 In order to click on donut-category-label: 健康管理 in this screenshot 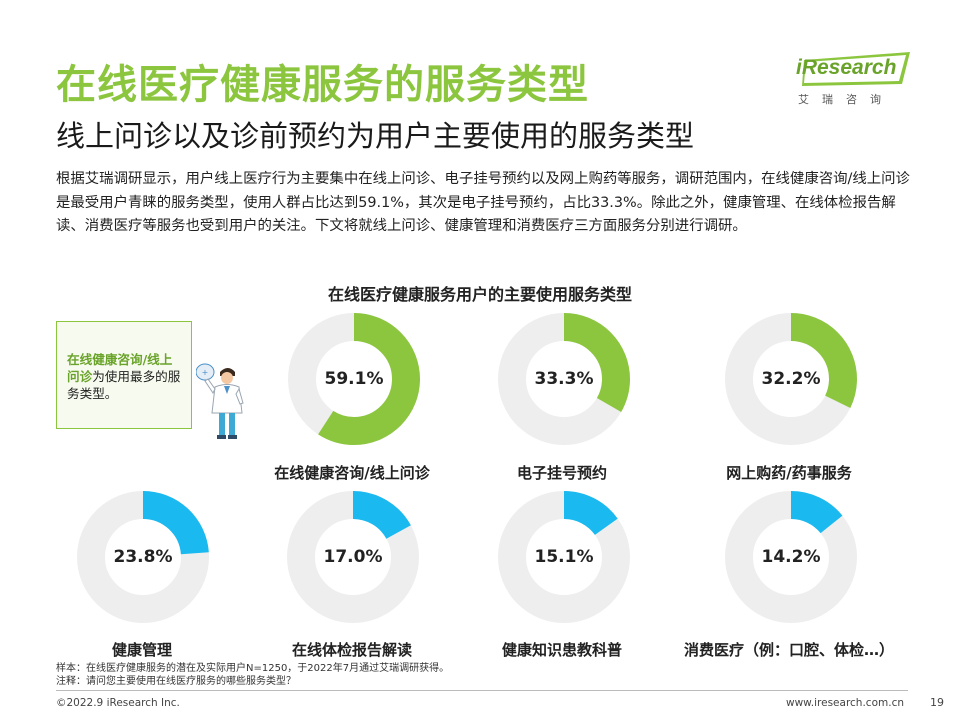, I will do `click(141, 650)`.